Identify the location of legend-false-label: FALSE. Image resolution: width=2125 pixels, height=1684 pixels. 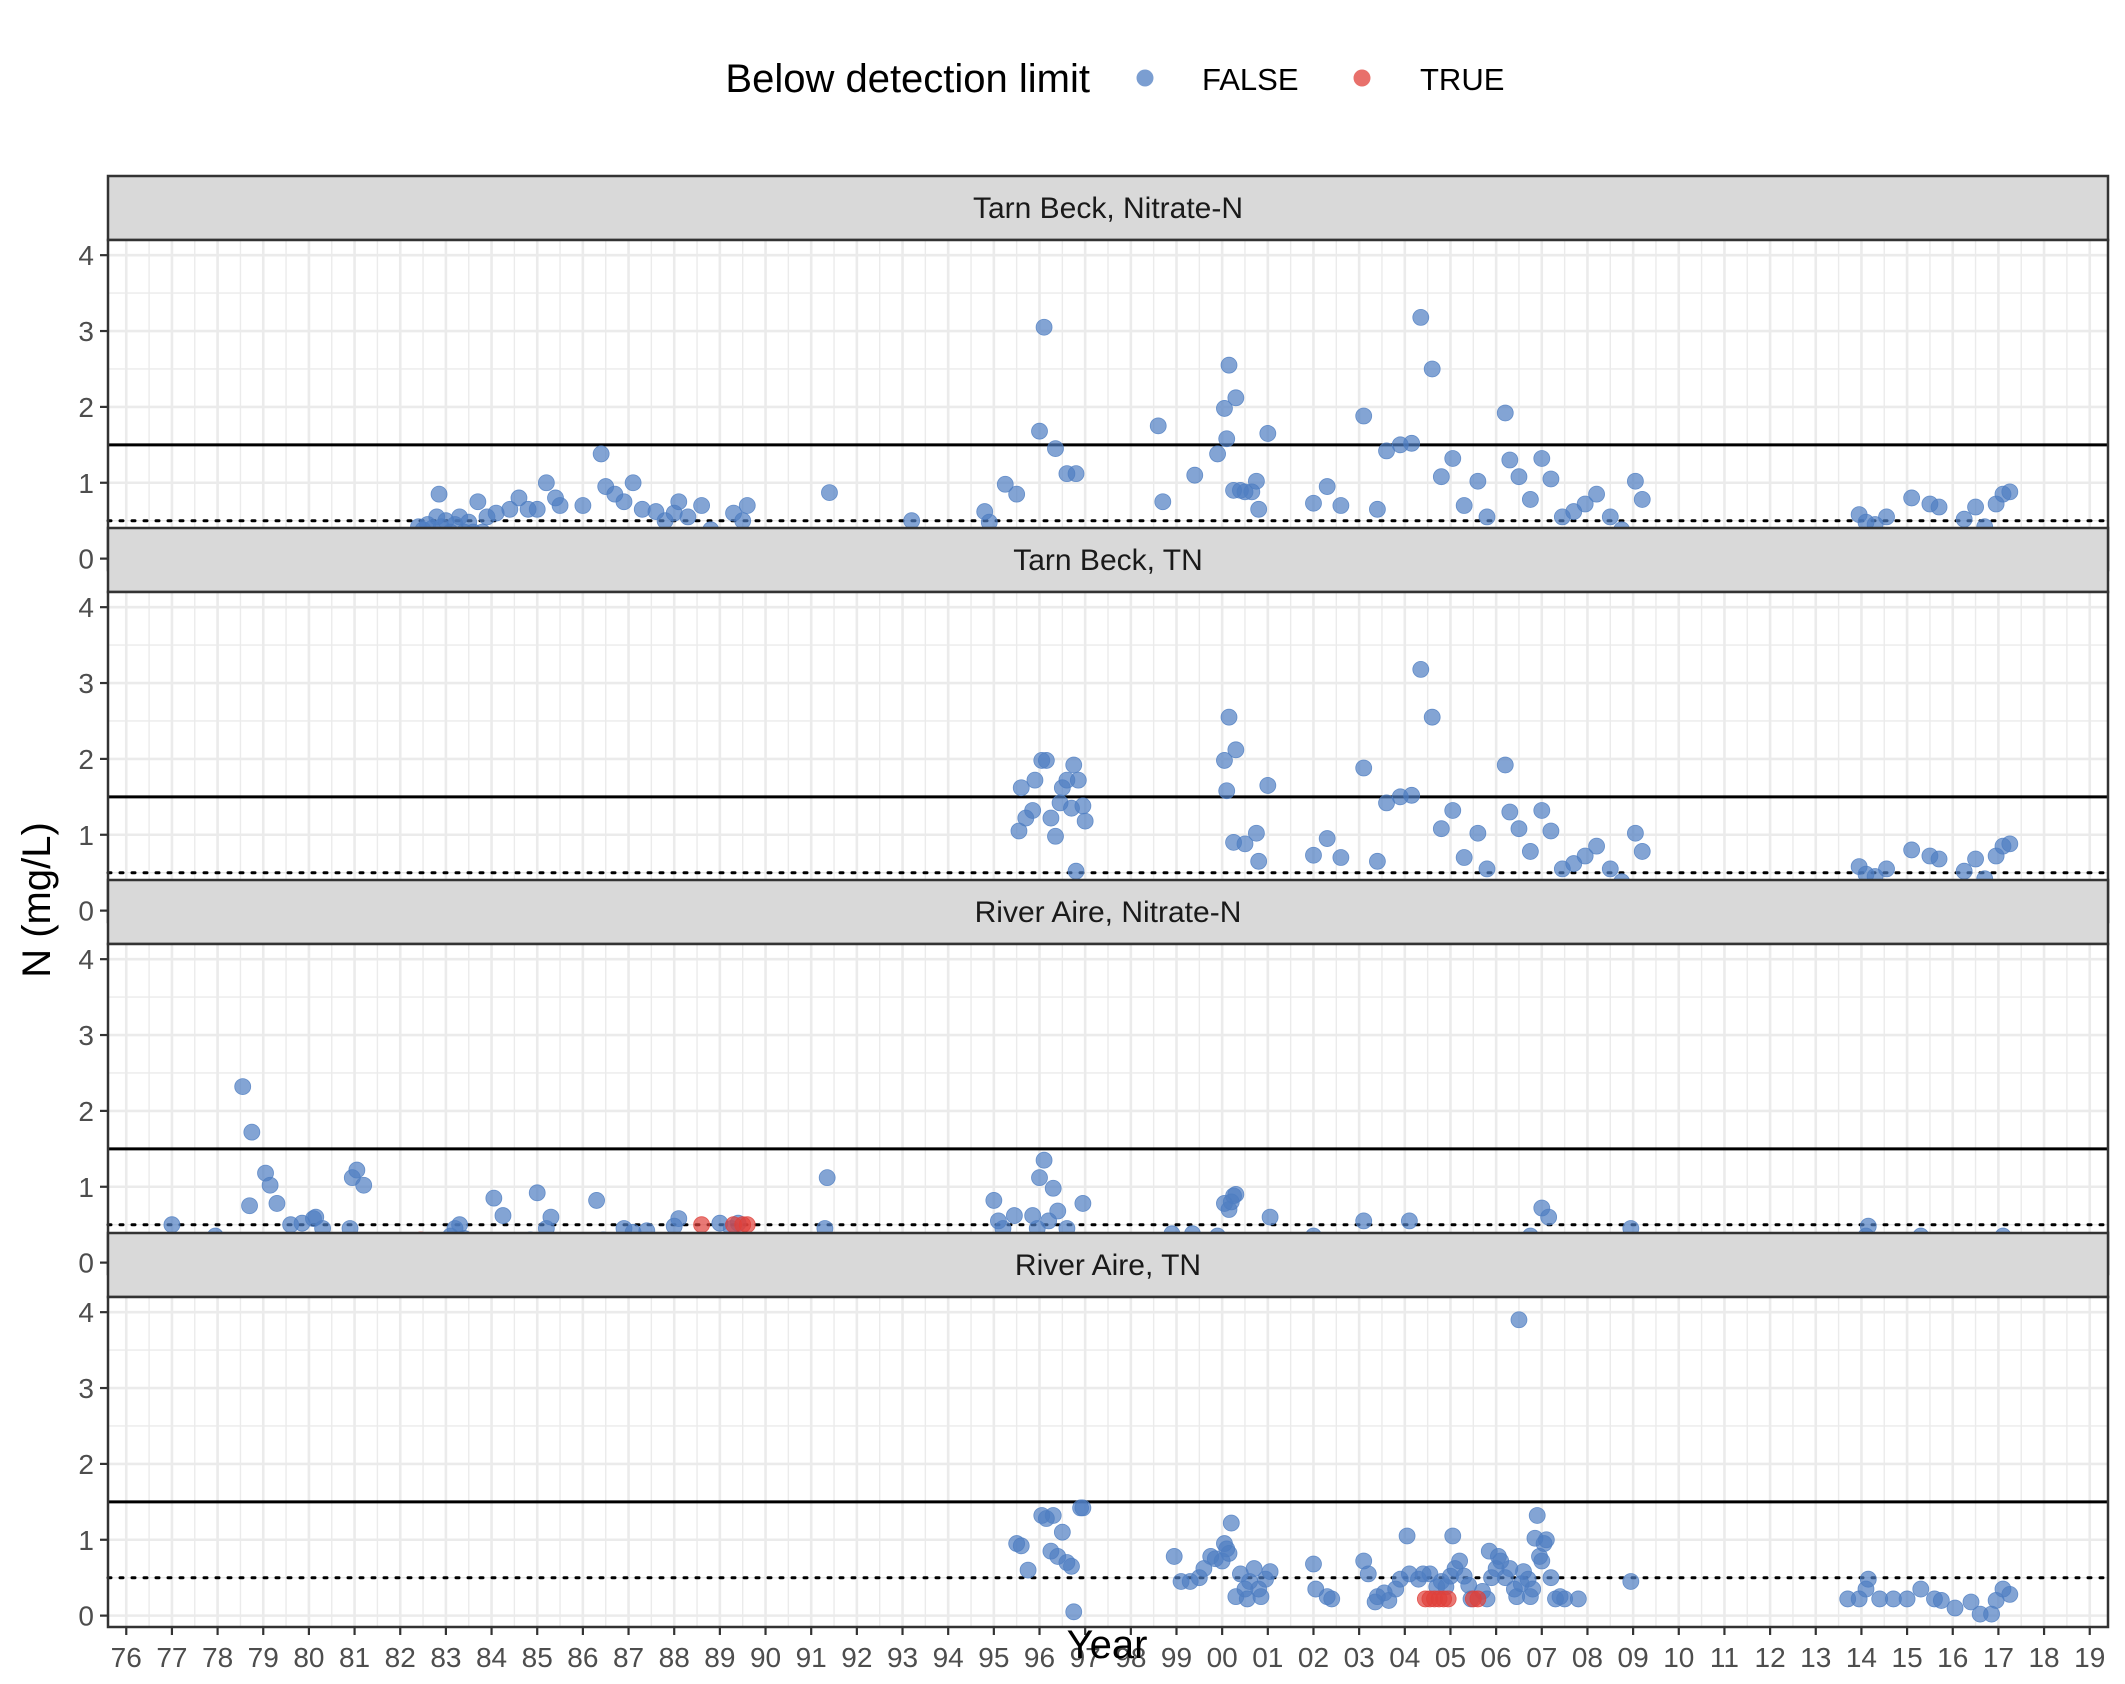
(1250, 79).